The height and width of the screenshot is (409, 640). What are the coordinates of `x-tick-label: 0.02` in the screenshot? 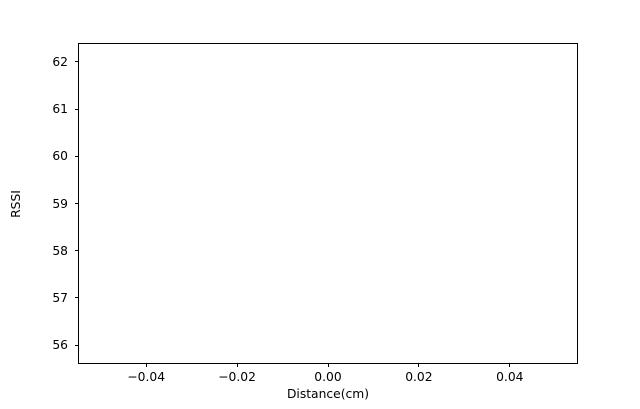 It's located at (419, 377).